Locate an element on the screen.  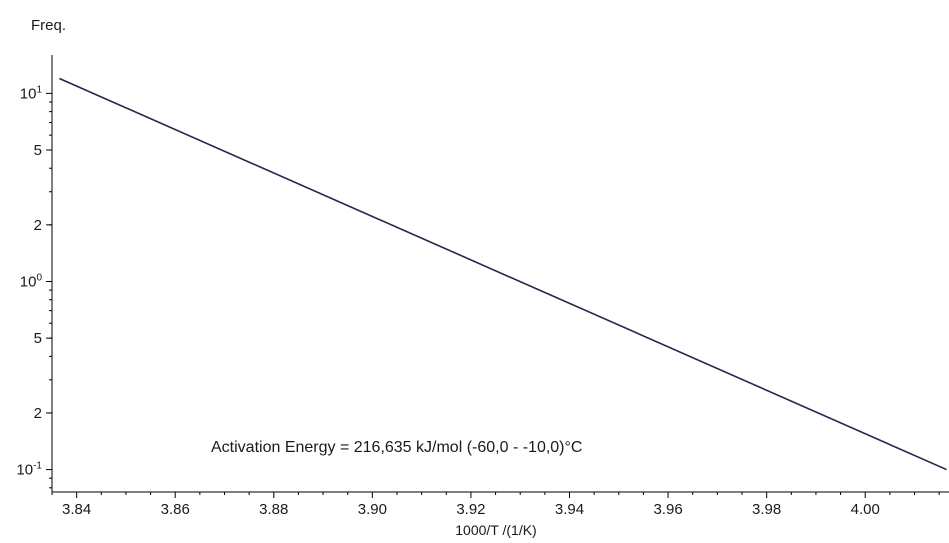
y-axis-label: Freq. is located at coordinates (48, 25).